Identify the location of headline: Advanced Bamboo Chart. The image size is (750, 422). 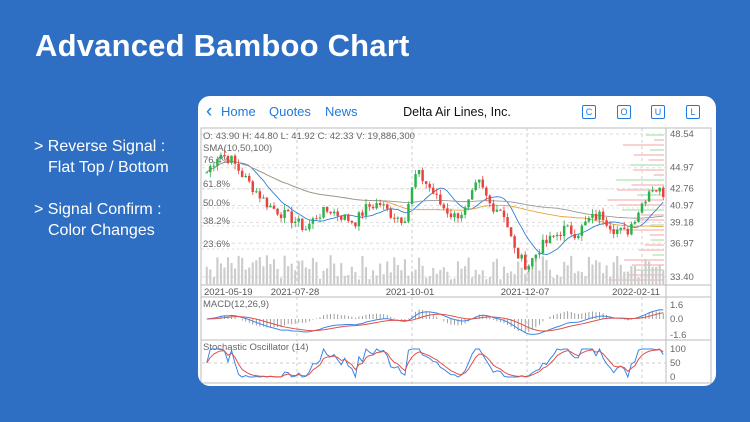
(222, 45).